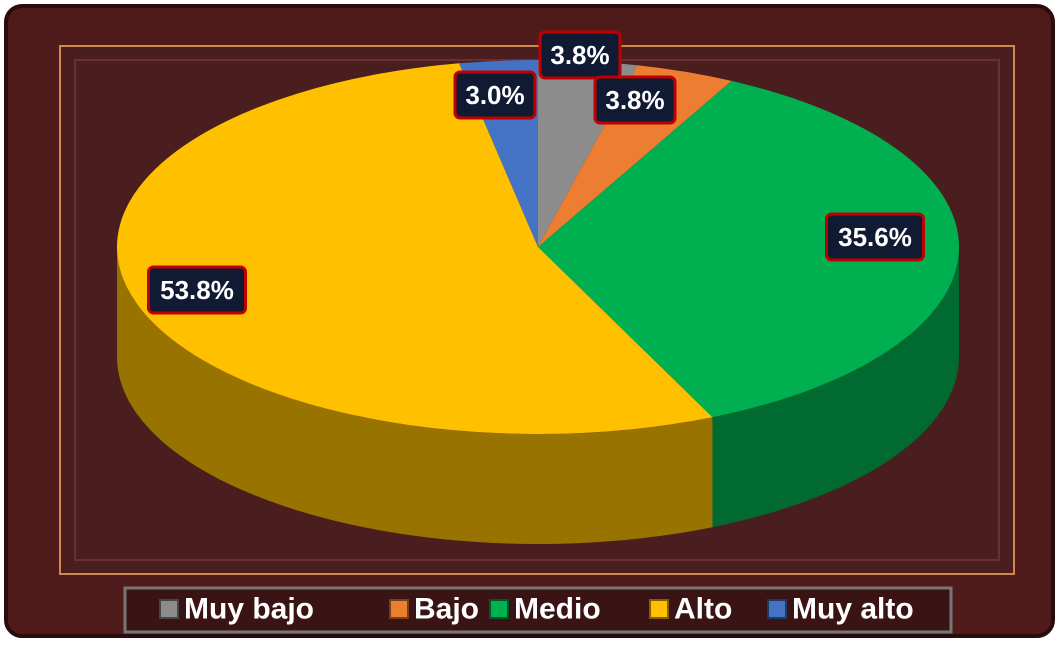 The height and width of the screenshot is (647, 1059). Describe the element at coordinates (249, 609) in the screenshot. I see `legend-label: Muy bajo` at that location.